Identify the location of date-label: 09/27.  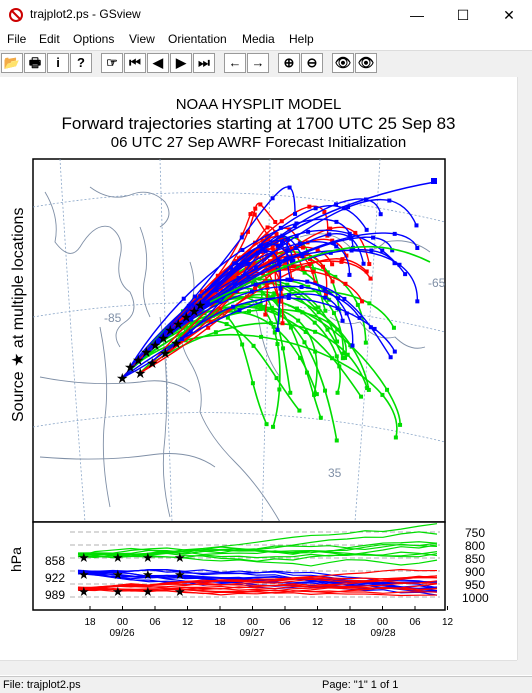
(251, 633).